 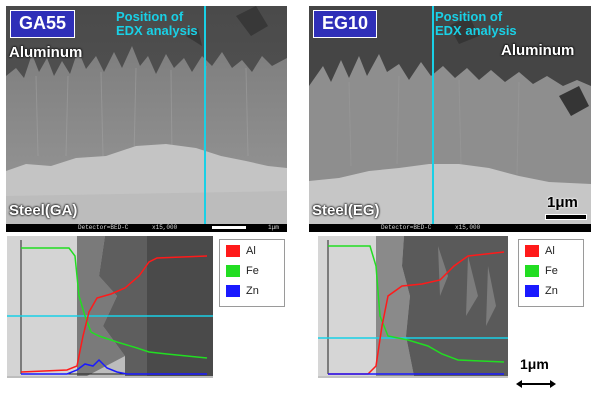 I want to click on steel-label: Steel(EG), so click(x=346, y=210).